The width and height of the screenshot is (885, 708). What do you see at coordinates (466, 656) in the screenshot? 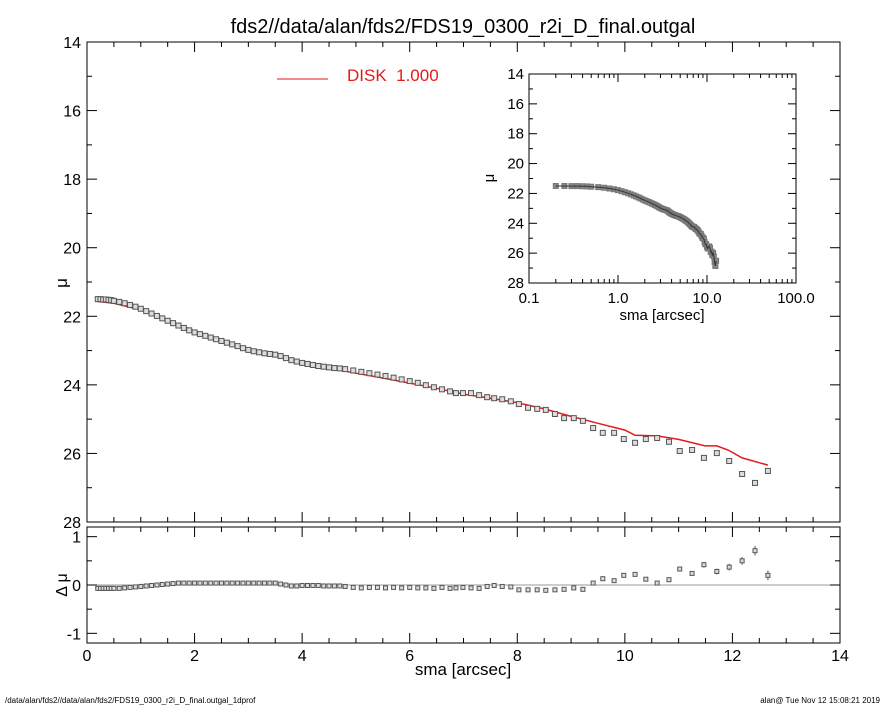
I see `main-x-tick-labels: 0 2 4 6 8 10 12 14` at bounding box center [466, 656].